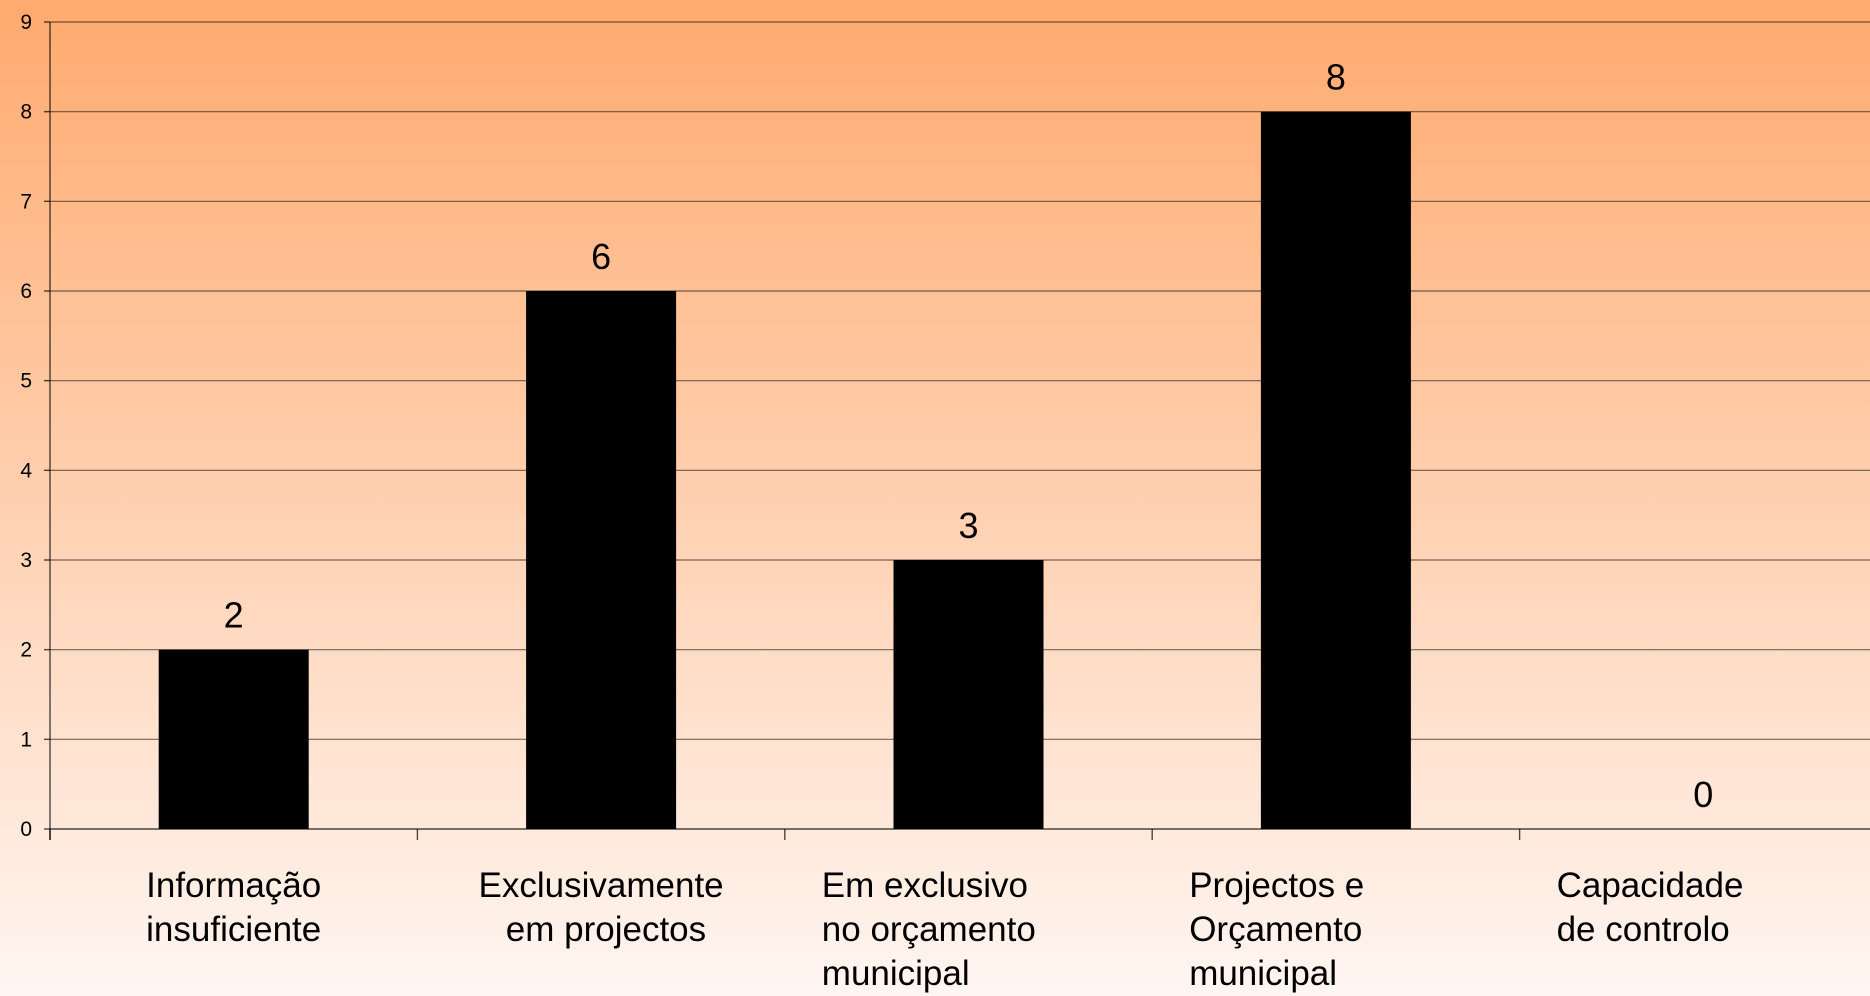 The height and width of the screenshot is (996, 1870). What do you see at coordinates (26, 560) in the screenshot?
I see `y-tick-label: 3` at bounding box center [26, 560].